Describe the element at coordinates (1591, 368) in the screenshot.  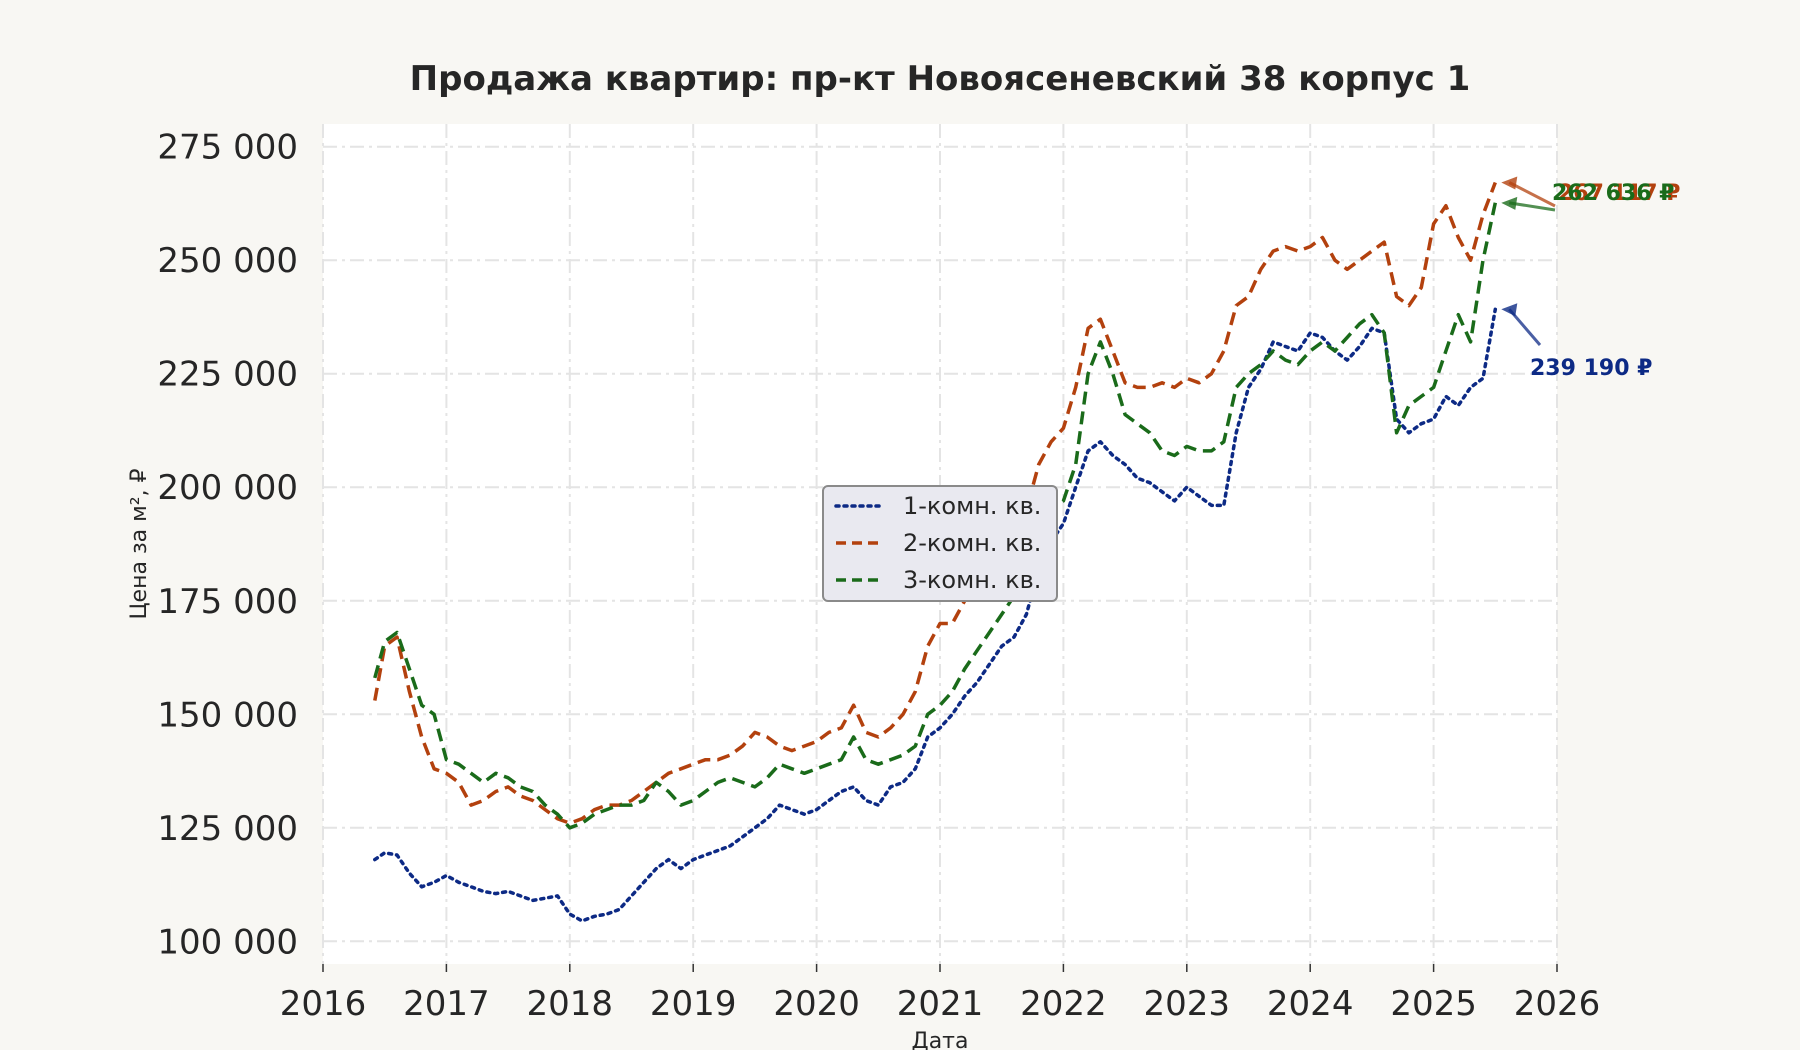
I see `end-label: 239 190 ₽` at that location.